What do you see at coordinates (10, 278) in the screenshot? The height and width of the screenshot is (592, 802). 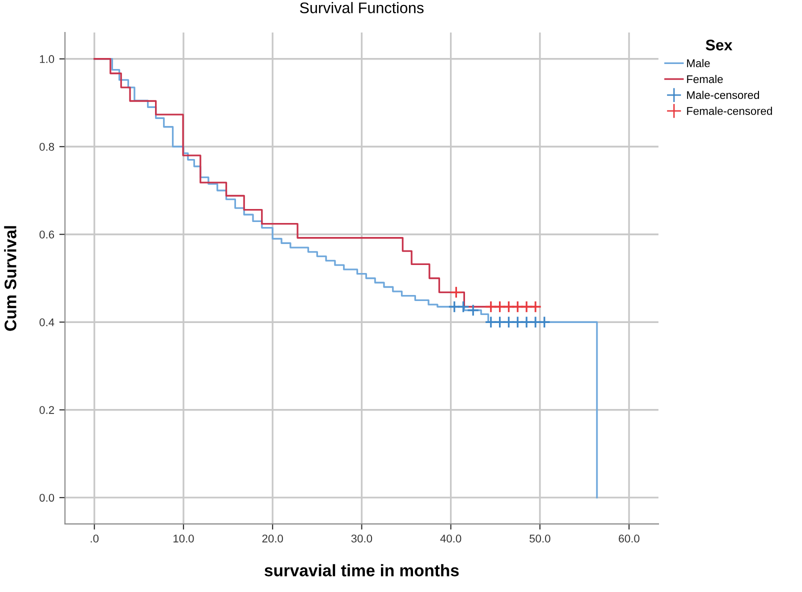 I see `y-axis-title: Cum Survival` at bounding box center [10, 278].